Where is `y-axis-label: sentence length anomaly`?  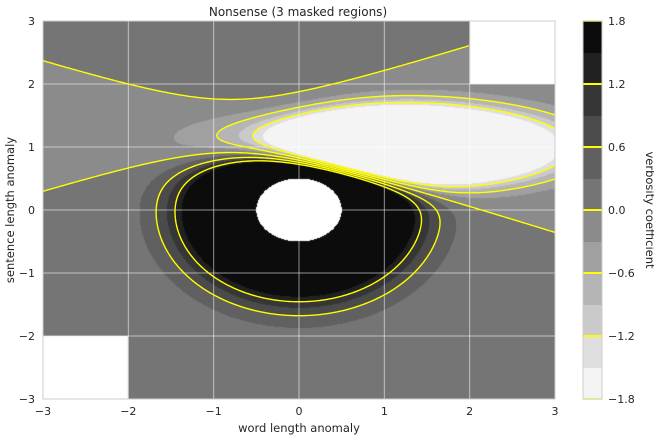 y-axis-label: sentence length anomaly is located at coordinates (10, 210).